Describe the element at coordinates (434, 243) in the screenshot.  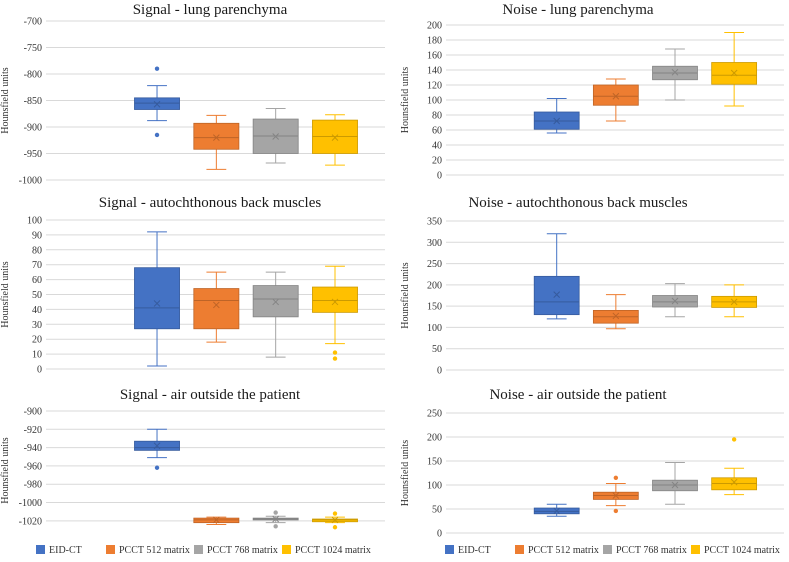
I see `y-tick-label: 300` at that location.